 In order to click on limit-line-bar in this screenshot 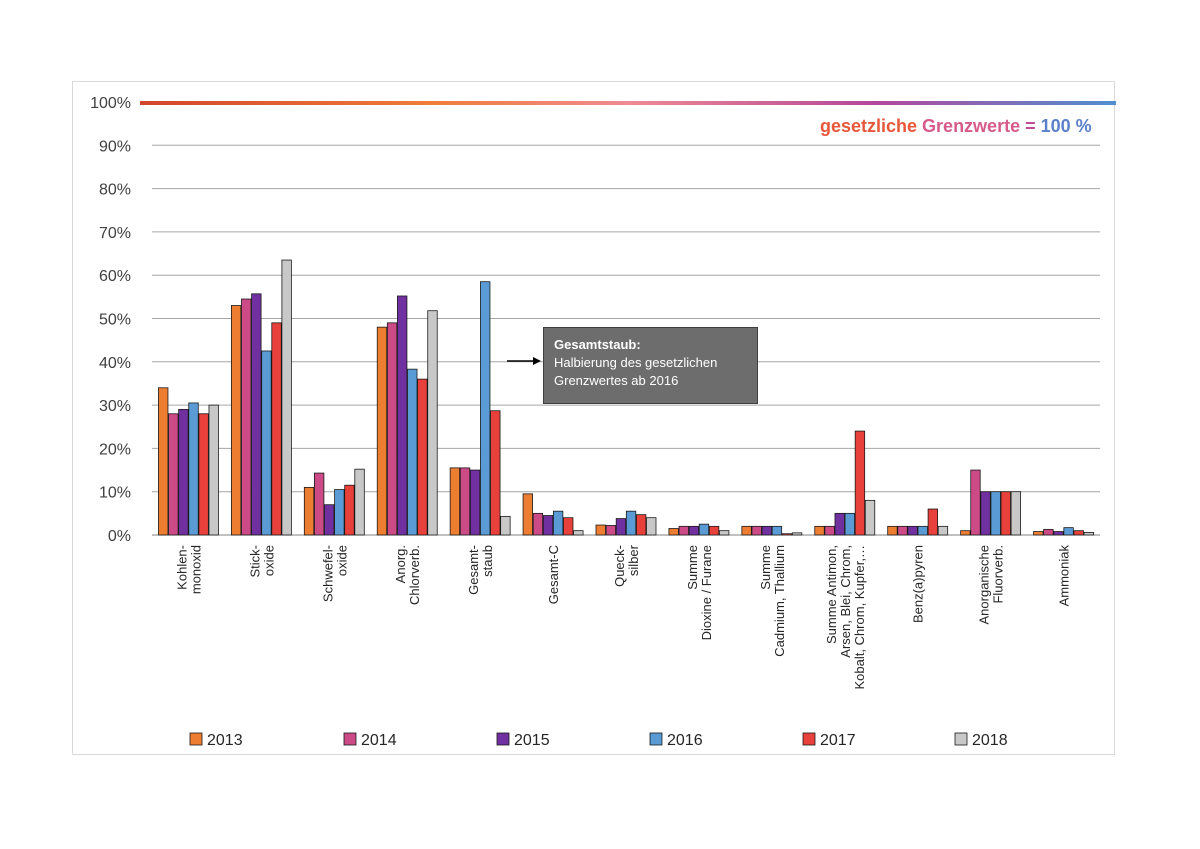, I will do `click(628, 103)`.